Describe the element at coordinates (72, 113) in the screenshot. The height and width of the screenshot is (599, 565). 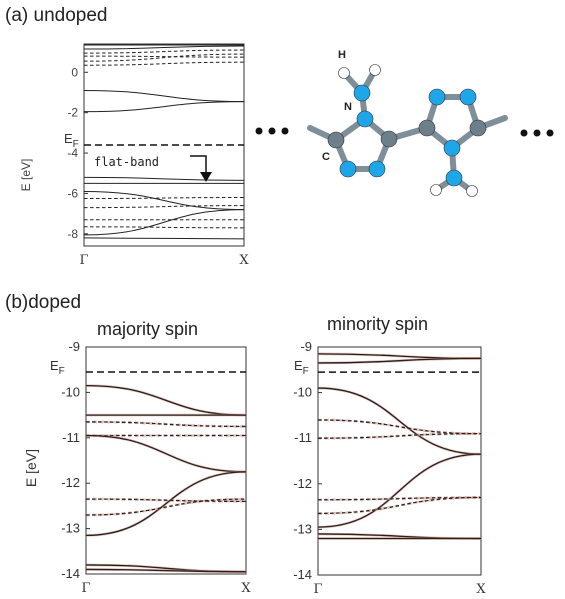
I see `undoped-y-tick-label: -2` at that location.